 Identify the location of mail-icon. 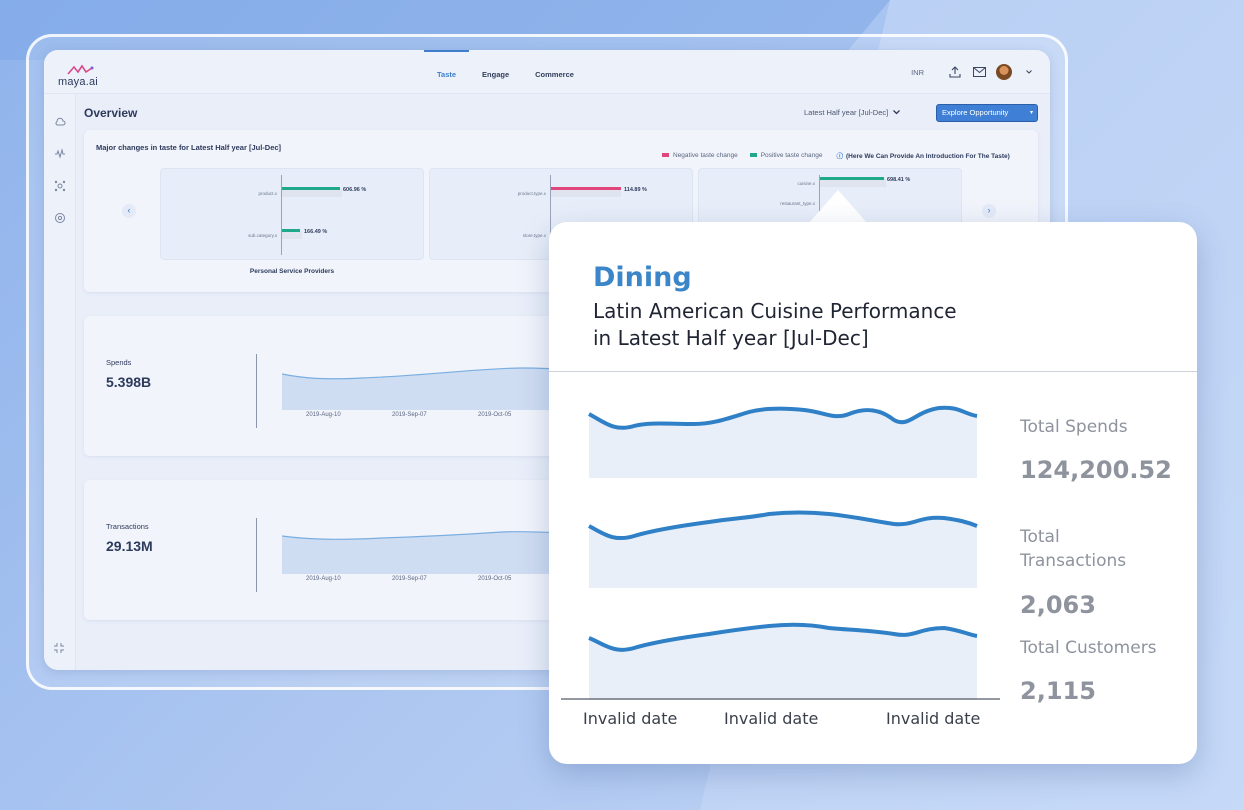
(979, 72).